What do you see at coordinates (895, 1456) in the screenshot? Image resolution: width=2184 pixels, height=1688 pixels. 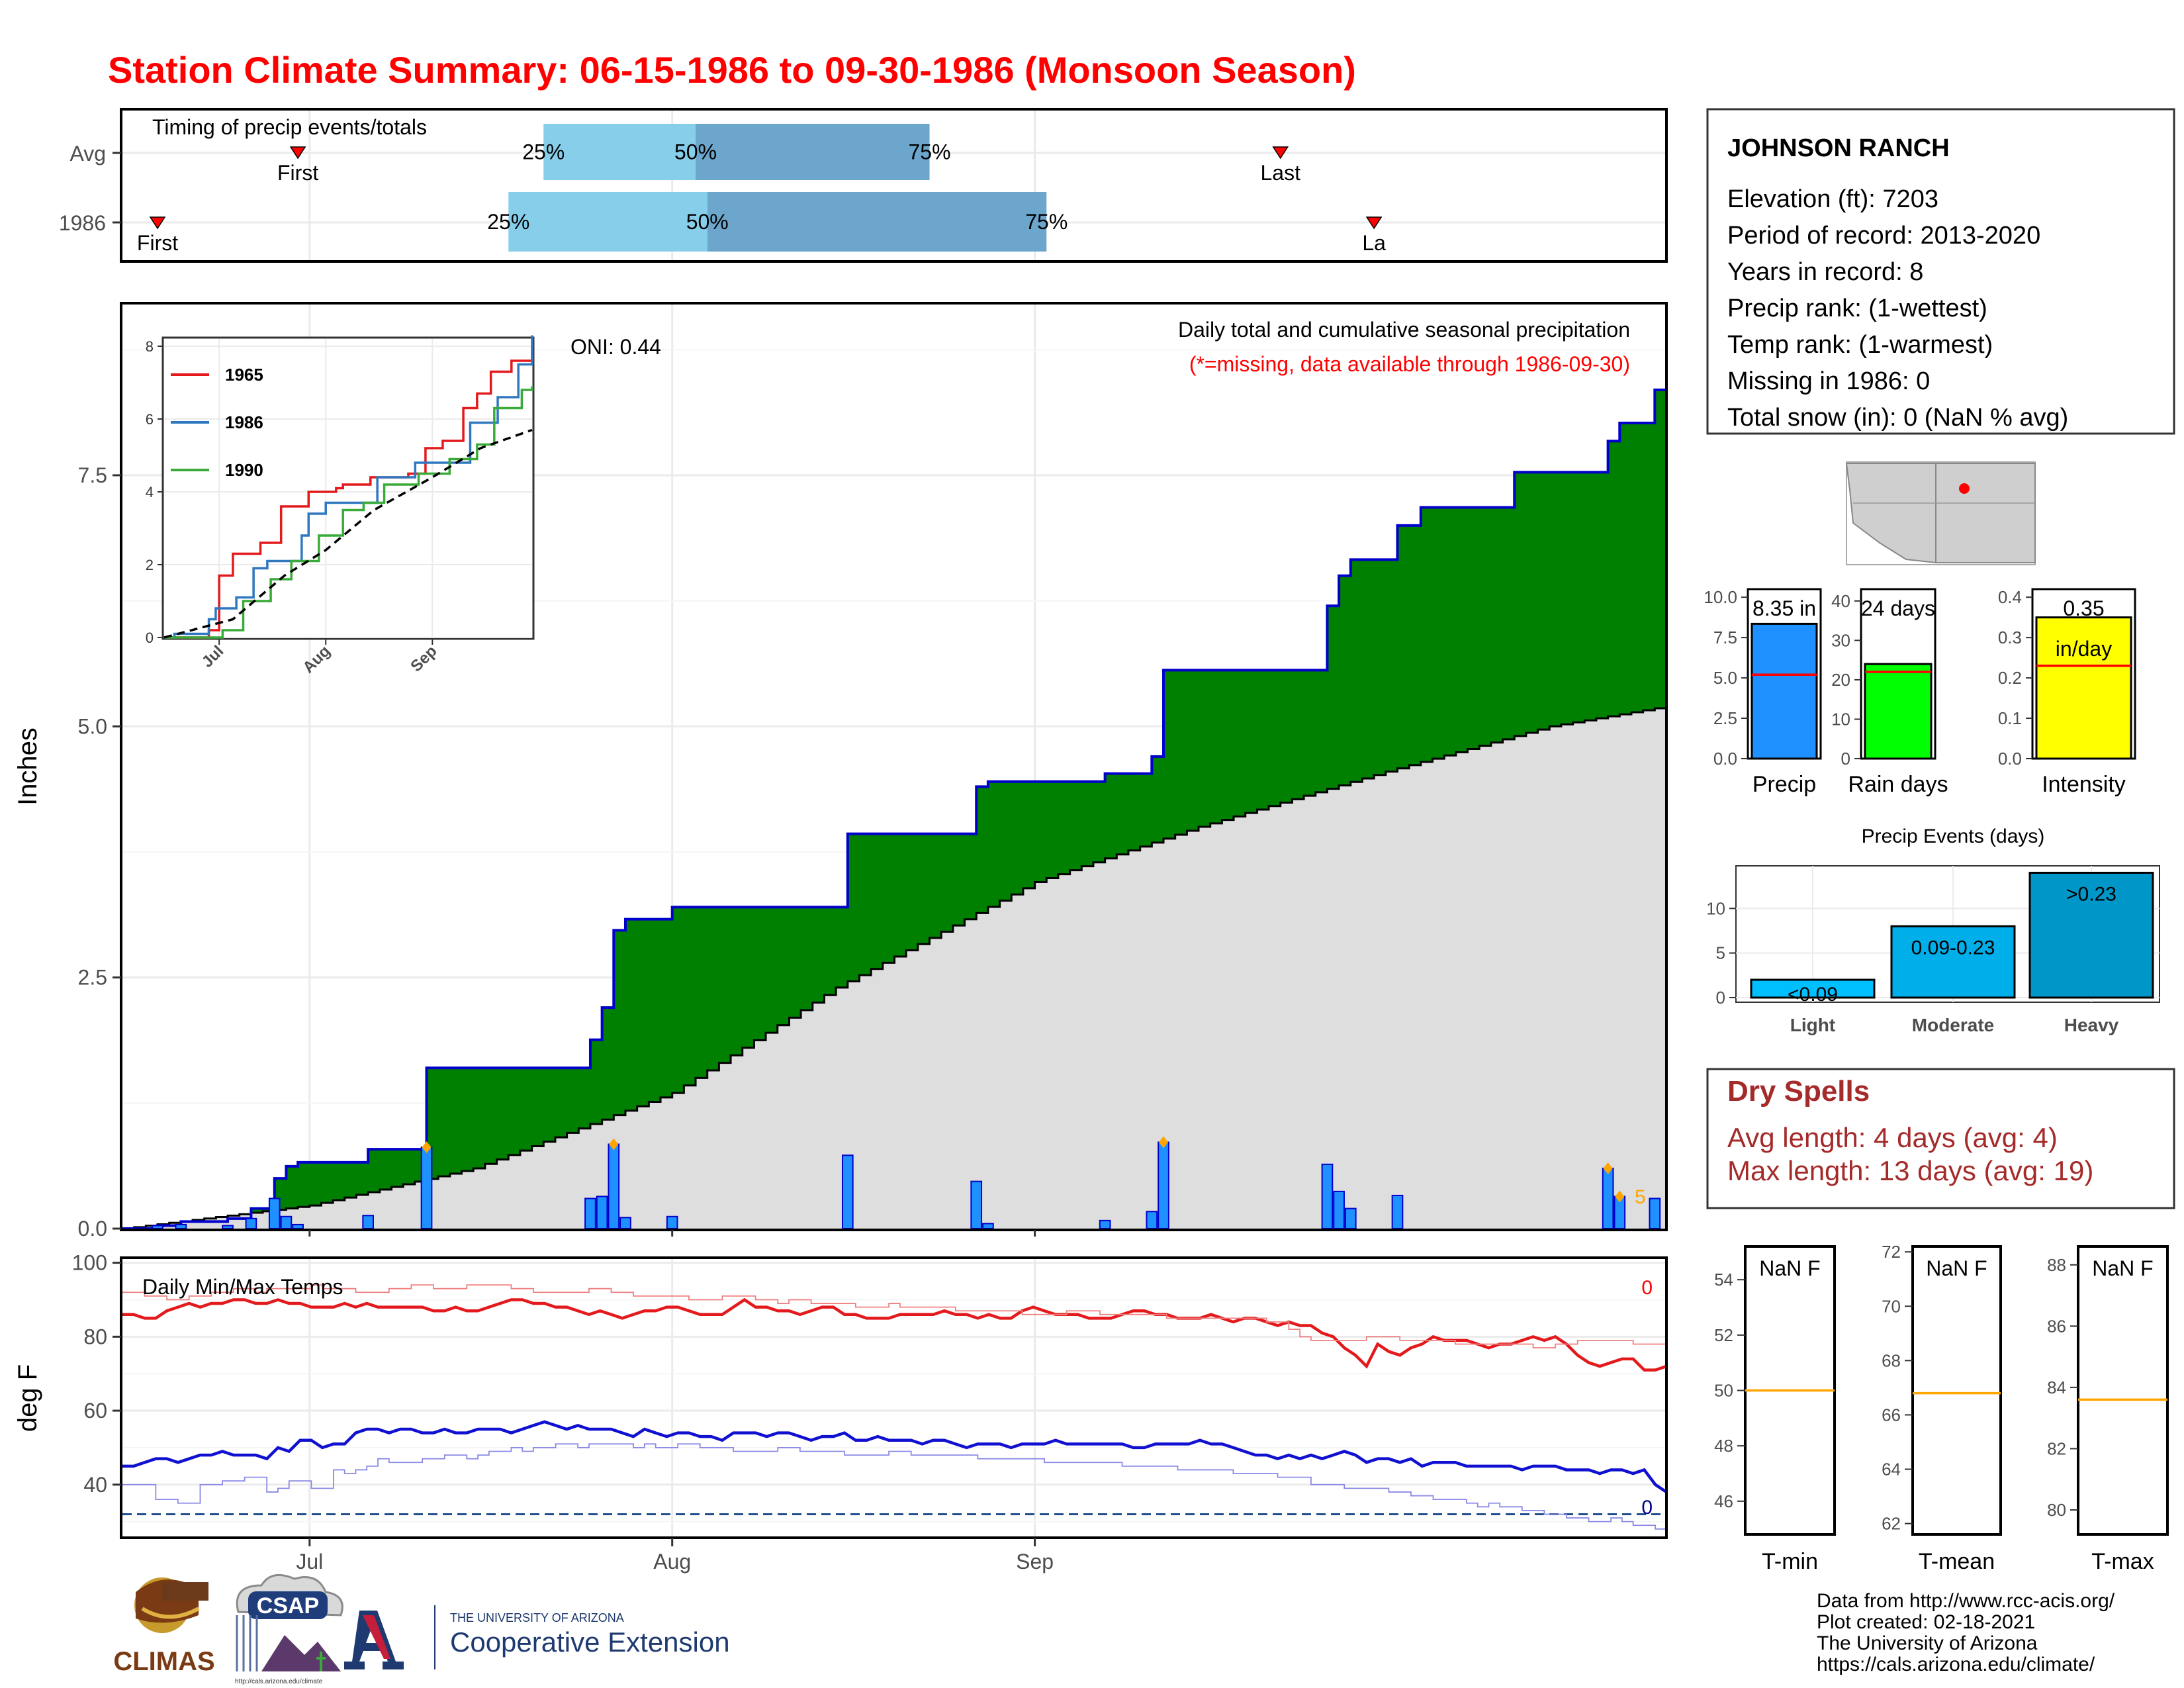 I see `temp-line-tmin` at bounding box center [895, 1456].